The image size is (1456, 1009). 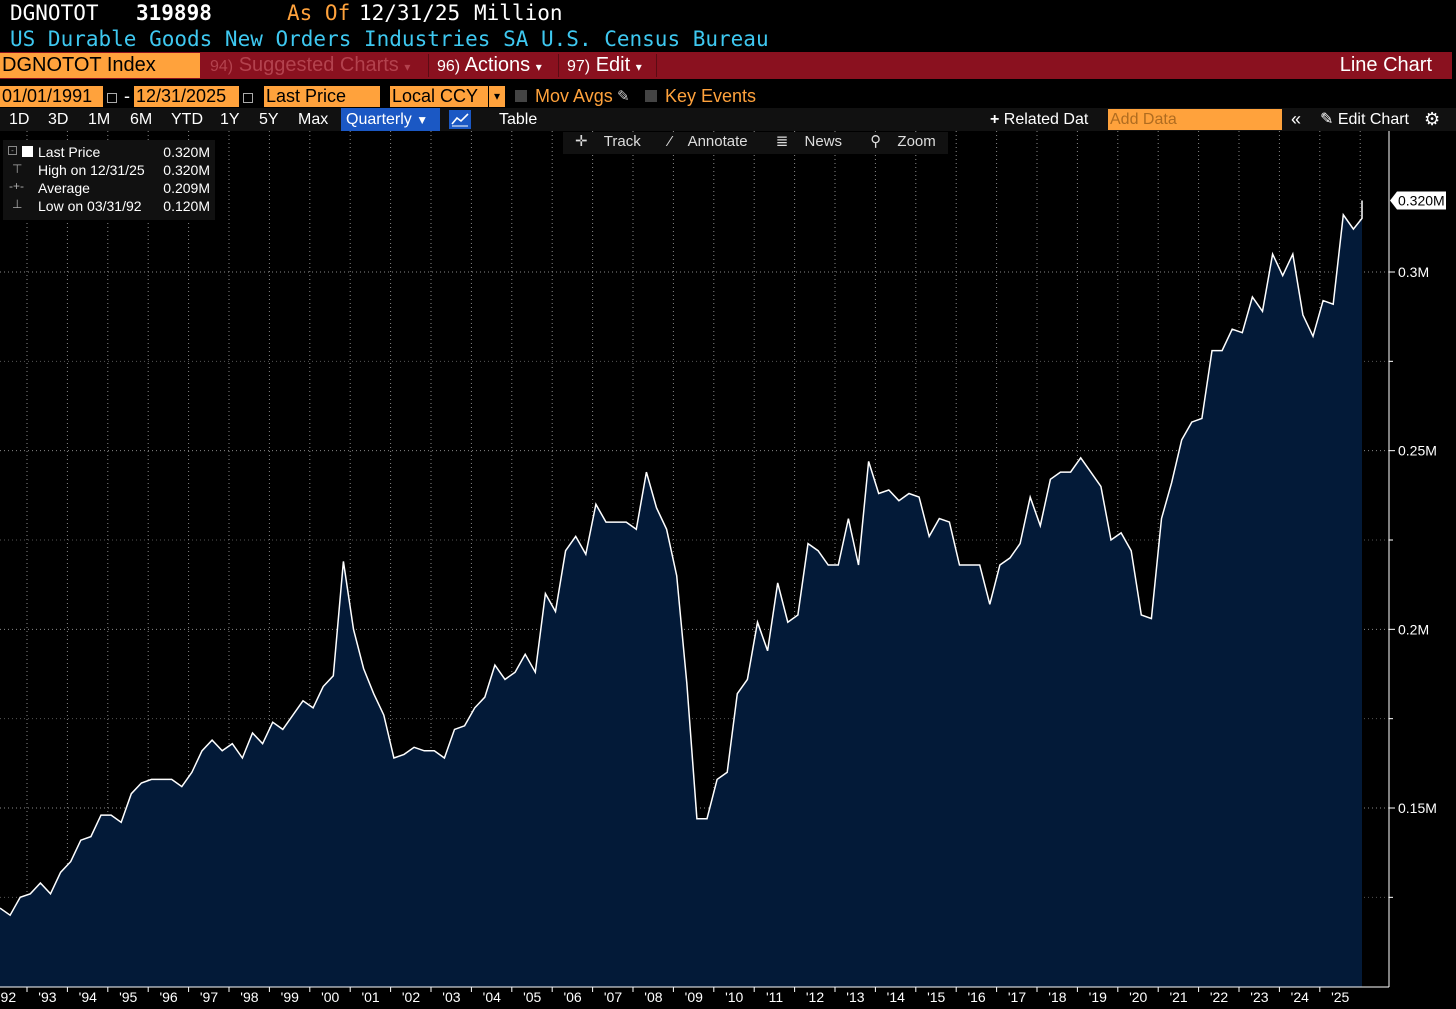 What do you see at coordinates (439, 96) in the screenshot?
I see `currency-select: Local CCY` at bounding box center [439, 96].